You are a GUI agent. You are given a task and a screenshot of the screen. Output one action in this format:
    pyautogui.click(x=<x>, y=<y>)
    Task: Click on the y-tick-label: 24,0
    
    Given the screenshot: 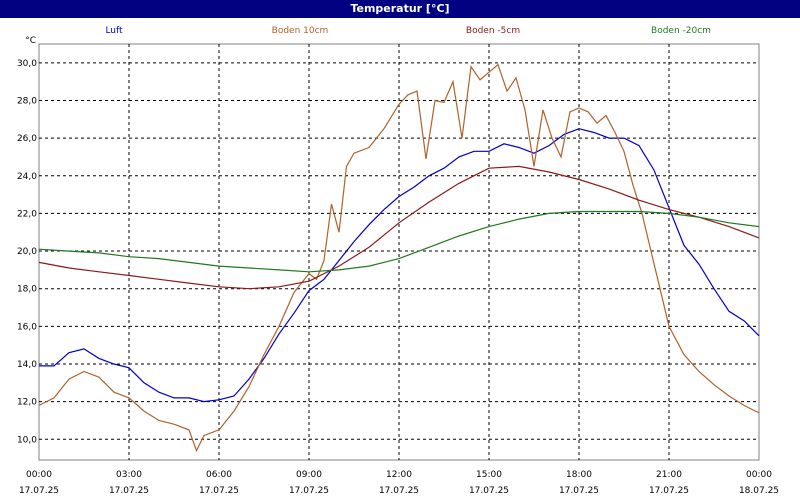 What is the action you would take?
    pyautogui.click(x=27, y=177)
    